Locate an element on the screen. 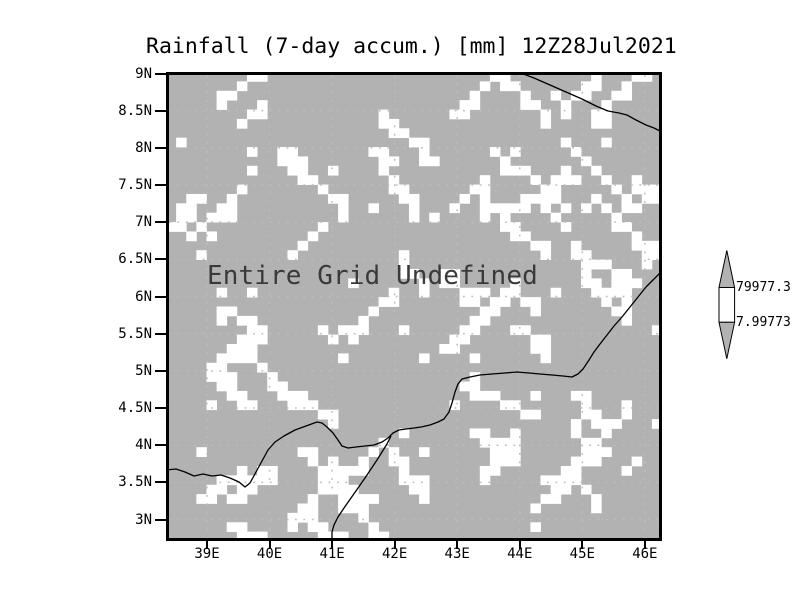 The height and width of the screenshot is (612, 792). y-tick-label: 5.5N is located at coordinates (135, 333).